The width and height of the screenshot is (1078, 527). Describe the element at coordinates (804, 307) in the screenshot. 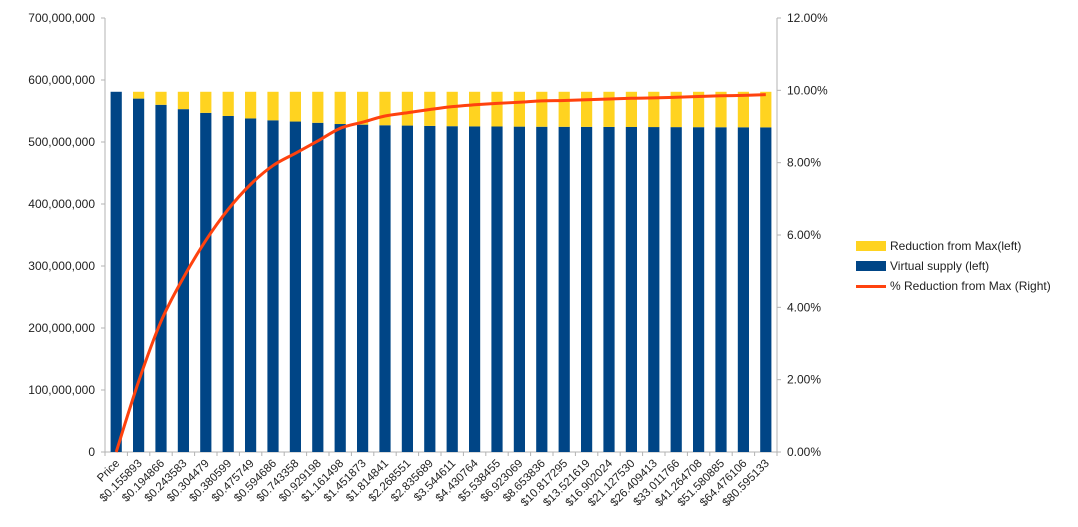

I see `right-axis-tick-label: 4.00%` at that location.